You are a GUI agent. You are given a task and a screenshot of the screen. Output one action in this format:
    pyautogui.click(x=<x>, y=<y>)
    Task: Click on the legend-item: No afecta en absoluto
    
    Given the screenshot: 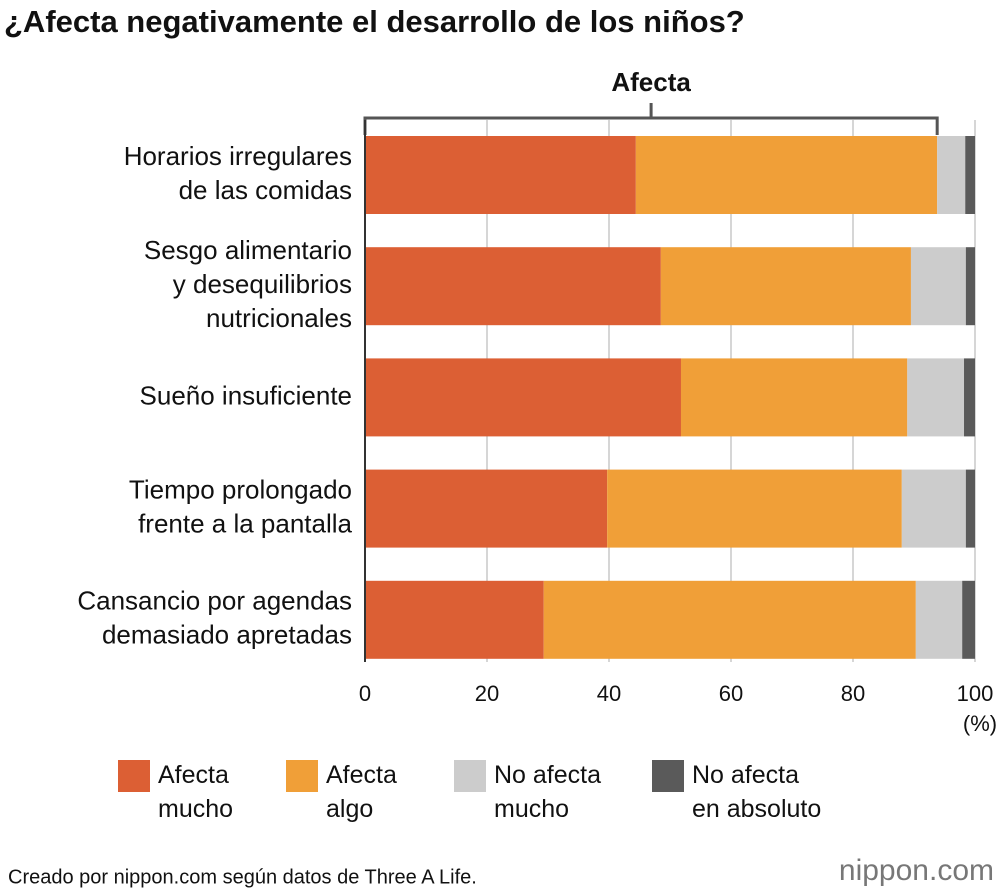 What is the action you would take?
    pyautogui.click(x=737, y=792)
    